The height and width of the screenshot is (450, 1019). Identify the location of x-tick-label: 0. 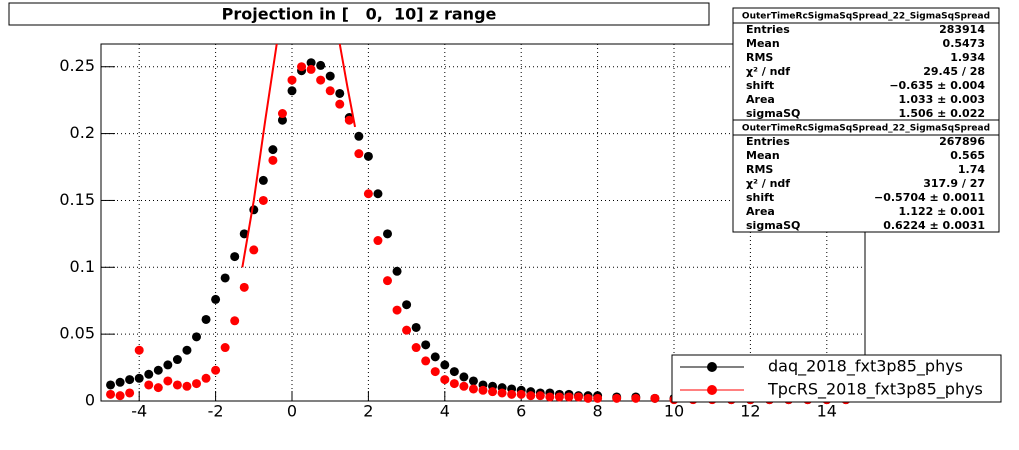
(292, 411).